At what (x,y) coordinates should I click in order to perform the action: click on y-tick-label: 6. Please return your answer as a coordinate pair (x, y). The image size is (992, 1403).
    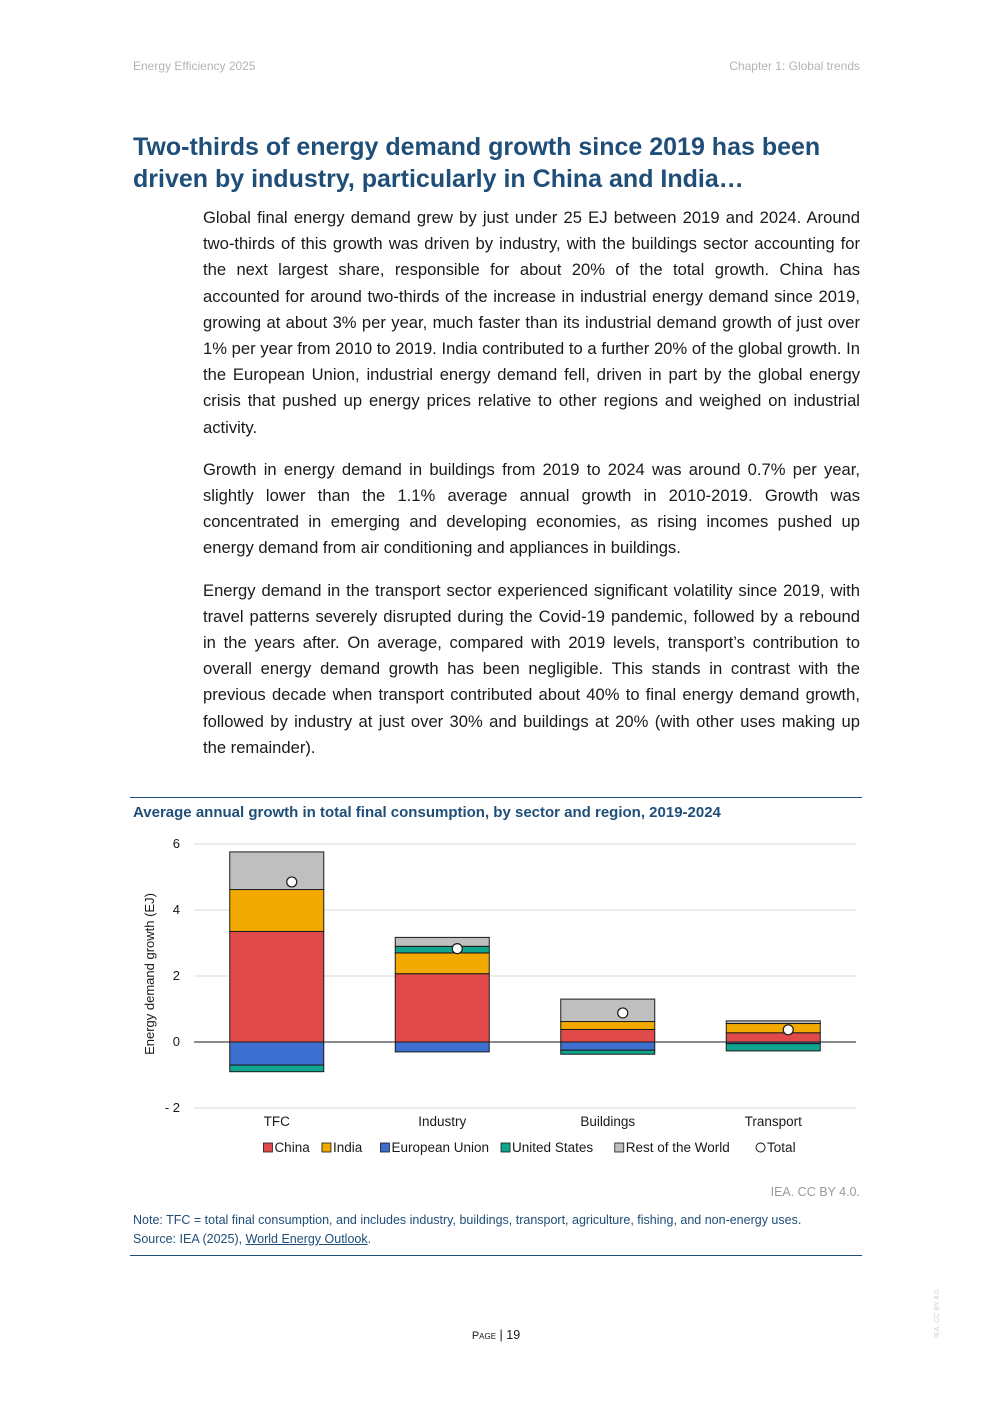
    Looking at the image, I should click on (176, 843).